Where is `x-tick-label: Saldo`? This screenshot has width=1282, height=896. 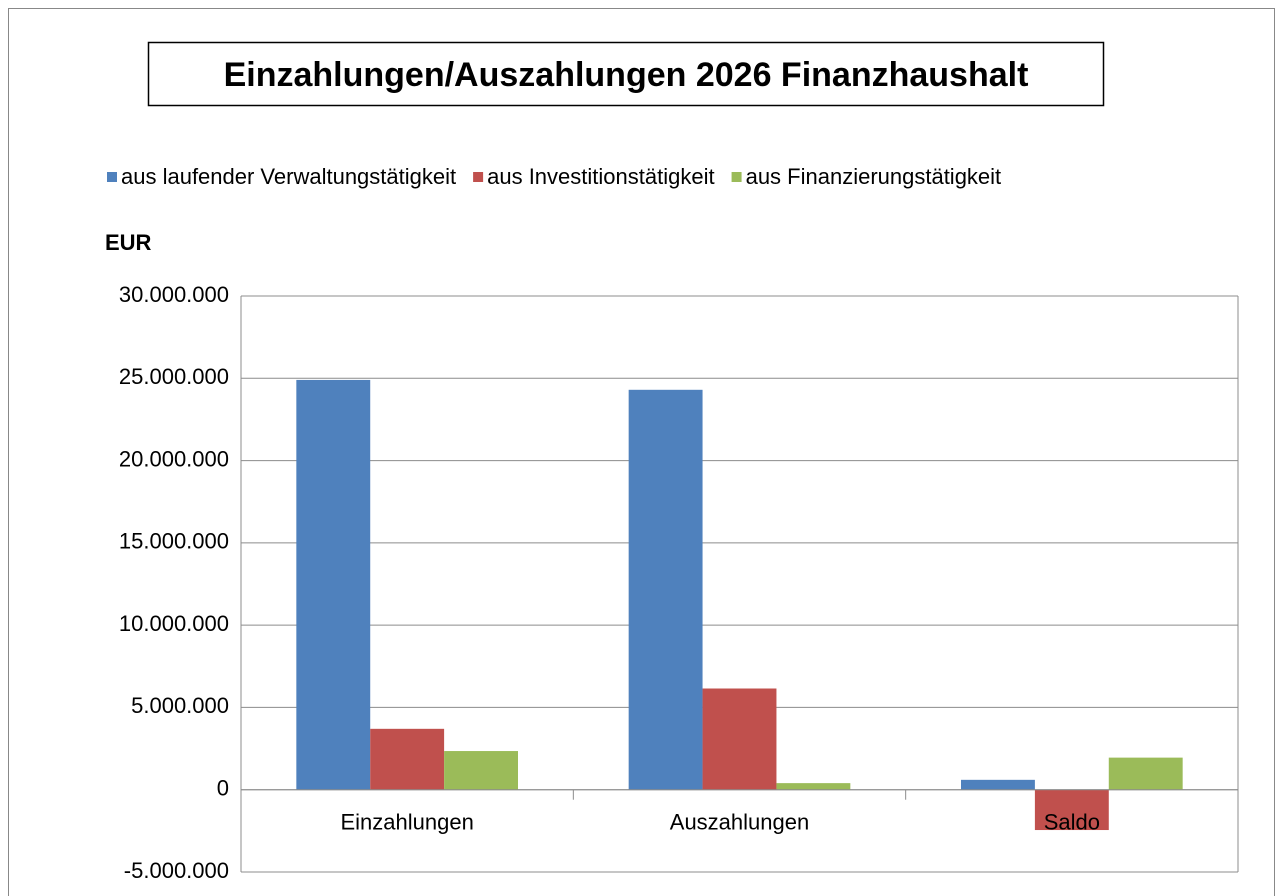 x-tick-label: Saldo is located at coordinates (1072, 822).